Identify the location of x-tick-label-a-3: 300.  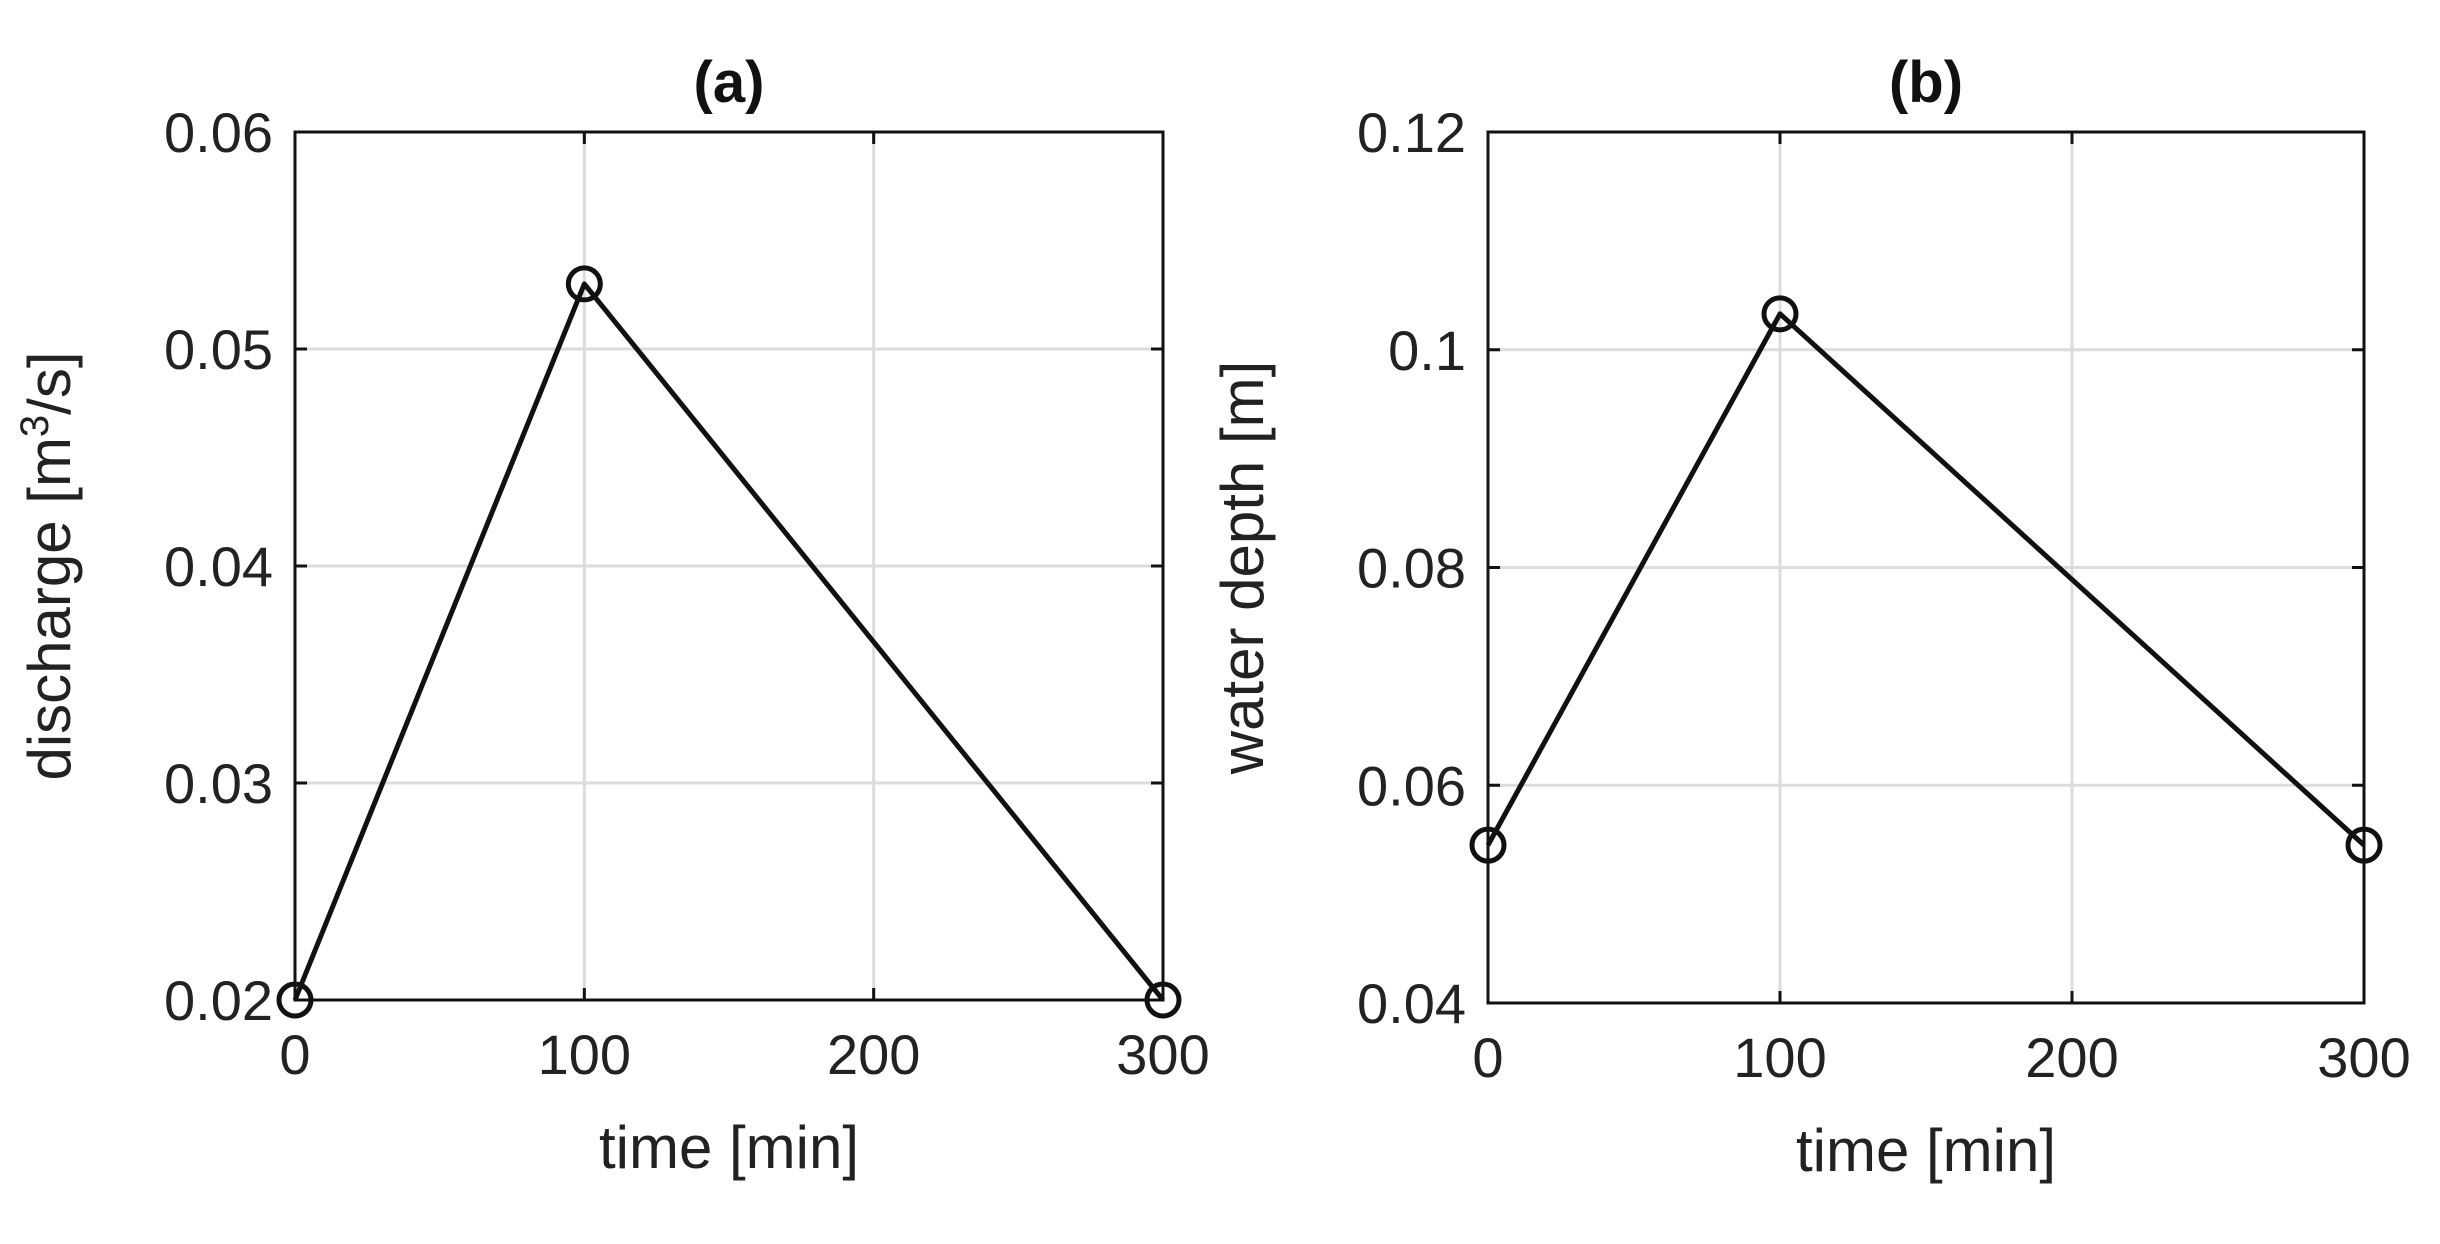
(1162, 1054).